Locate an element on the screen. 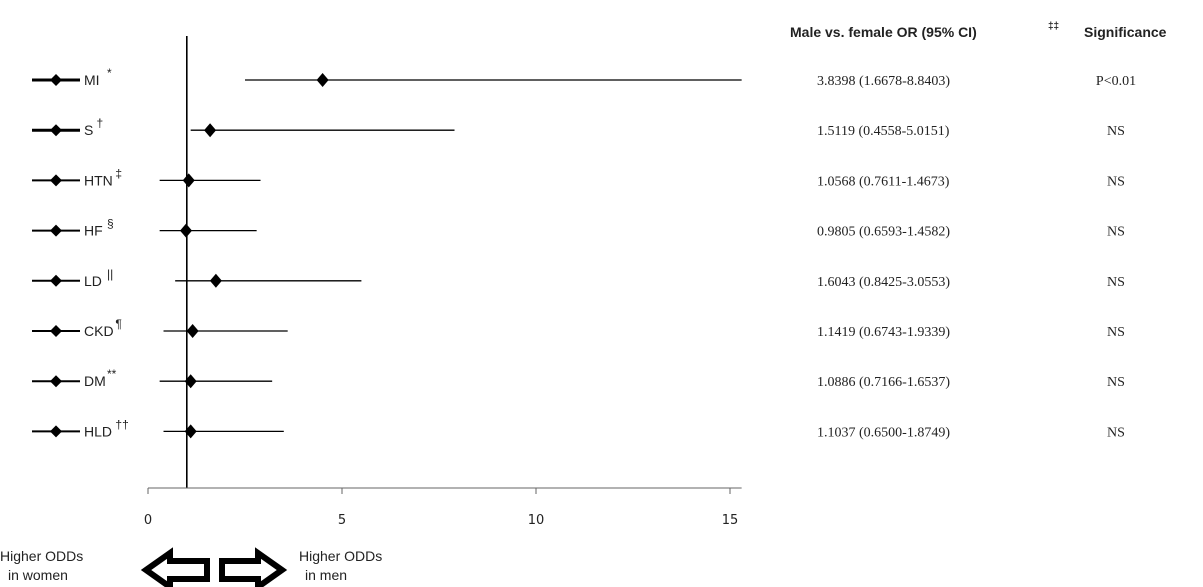 Image resolution: width=1203 pixels, height=587 pixels. x-axis: 0 5 10 15 is located at coordinates (443, 507).